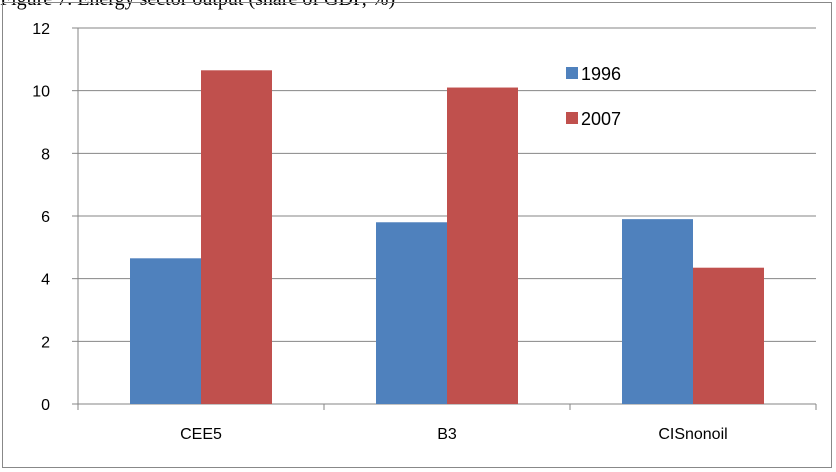 Image resolution: width=836 pixels, height=472 pixels. Describe the element at coordinates (45, 280) in the screenshot. I see `y-tick-label: 4` at that location.